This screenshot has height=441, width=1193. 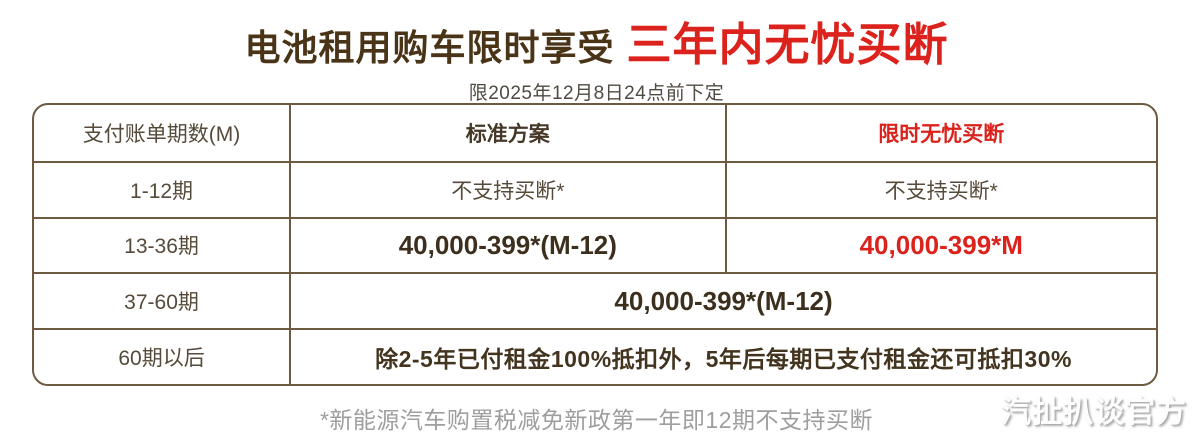 I want to click on row-period-after-60: 60期以后, so click(x=162, y=356).